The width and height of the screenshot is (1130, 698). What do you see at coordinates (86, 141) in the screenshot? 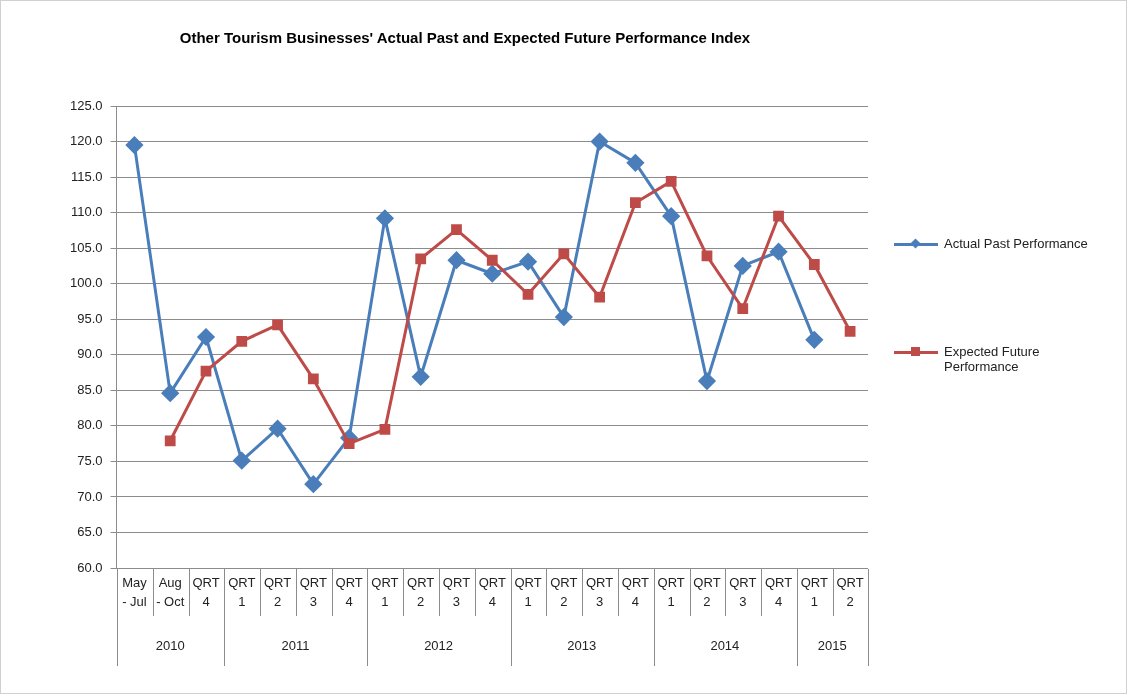
I see `y-tick-label: 120.0` at bounding box center [86, 141].